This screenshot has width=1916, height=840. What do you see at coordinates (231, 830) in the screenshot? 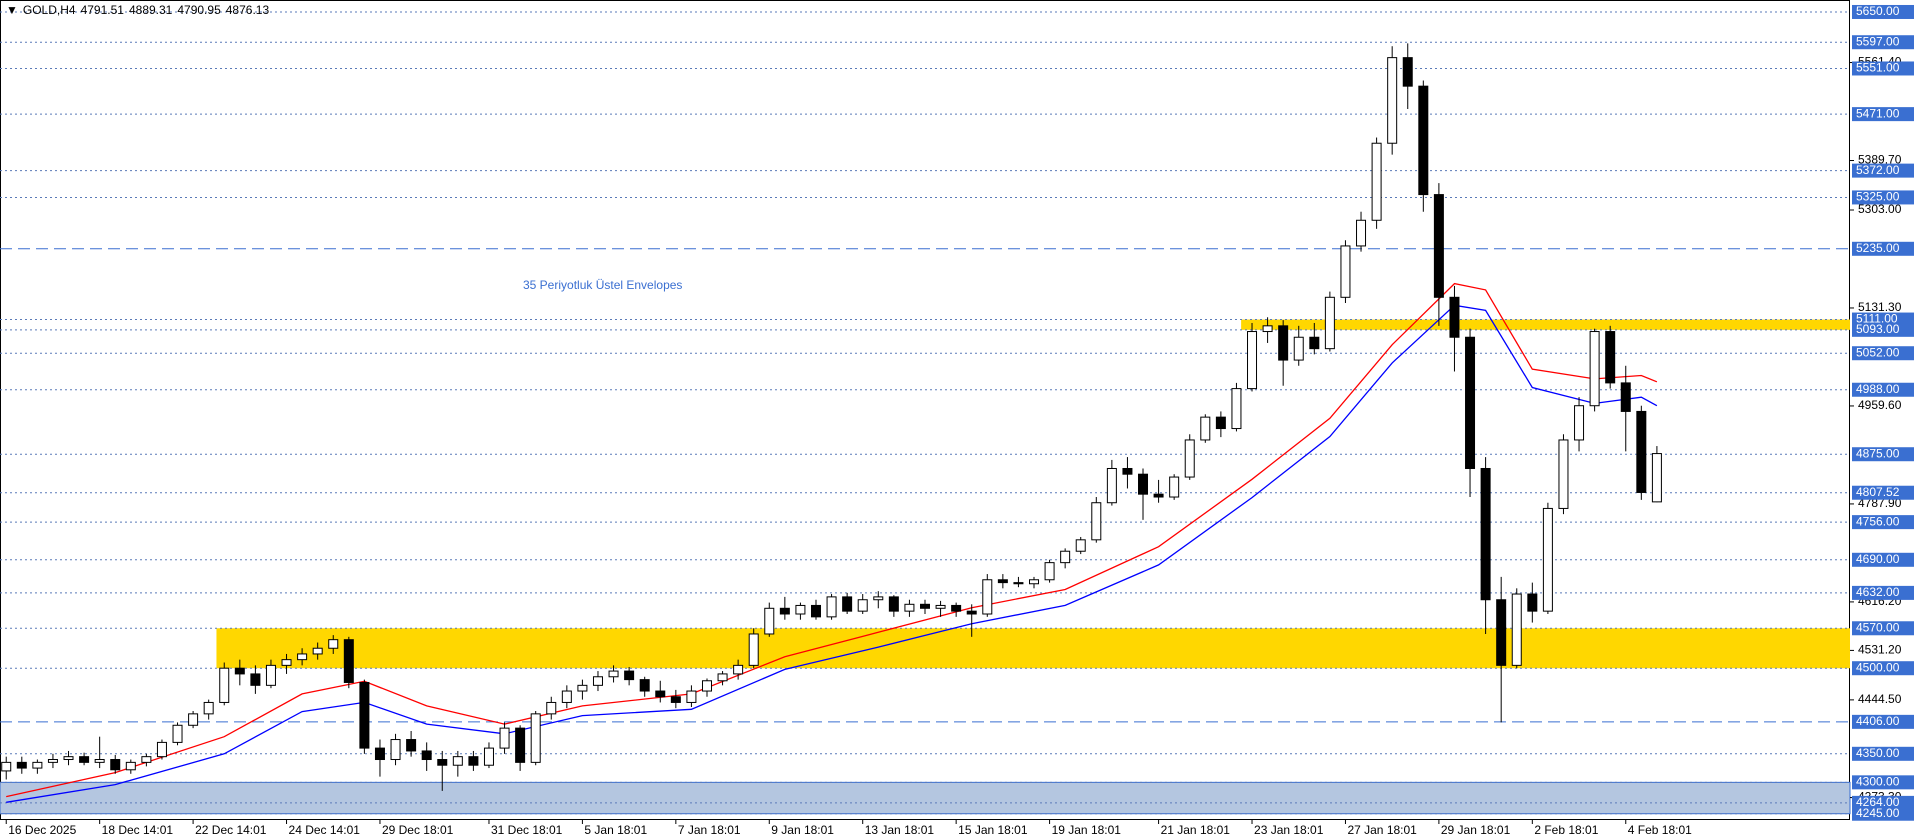
I see `x-tick-label: 22 Dec 14:01` at bounding box center [231, 830].